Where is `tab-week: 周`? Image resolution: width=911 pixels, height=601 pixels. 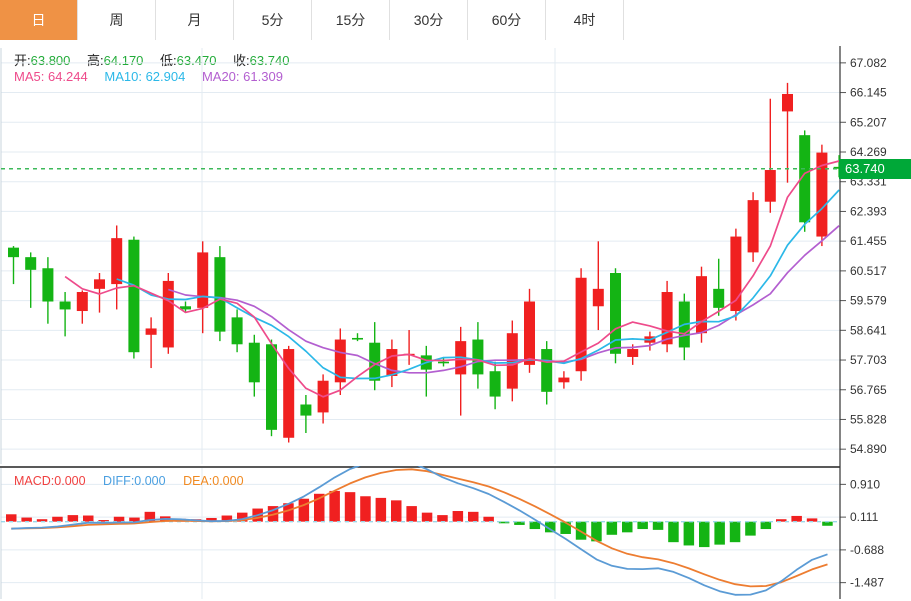 tab-week: 周 is located at coordinates (117, 20).